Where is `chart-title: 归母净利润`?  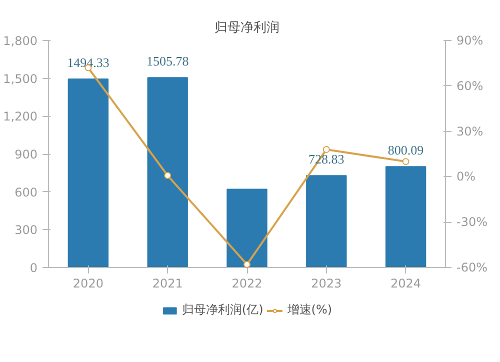 chart-title: 归母净利润 is located at coordinates (247, 28).